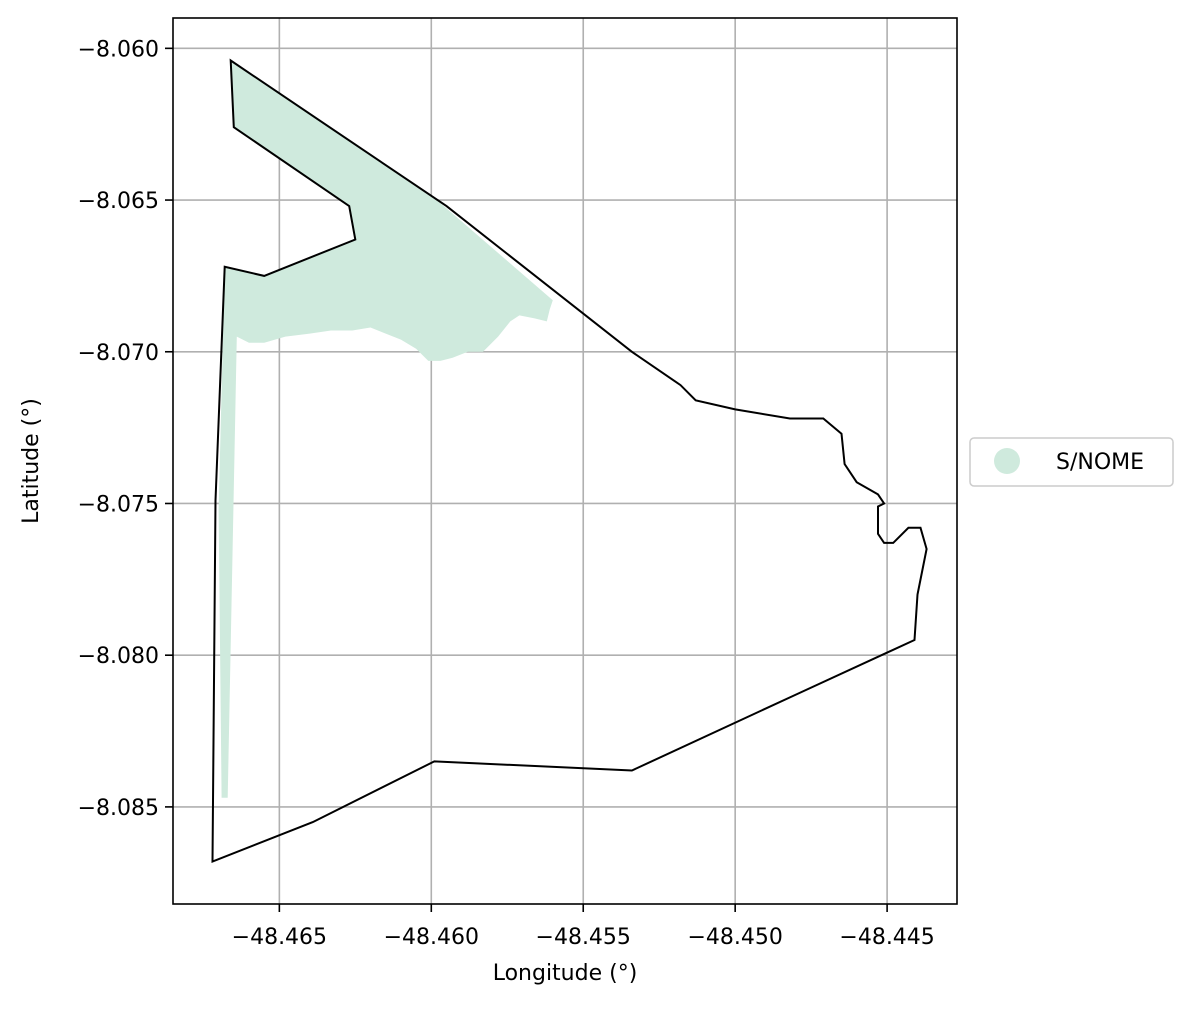 The height and width of the screenshot is (1011, 1191). What do you see at coordinates (118, 656) in the screenshot?
I see `y-tick-label: −8.080` at bounding box center [118, 656].